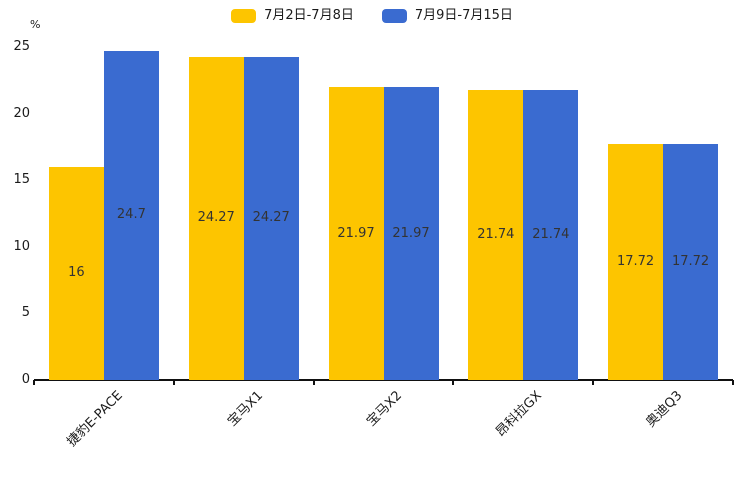 Image resolution: width=744 pixels, height=496 pixels. What do you see at coordinates (309, 15) in the screenshot?
I see `legend-label-week1: 7月2日-7月8日` at bounding box center [309, 15].